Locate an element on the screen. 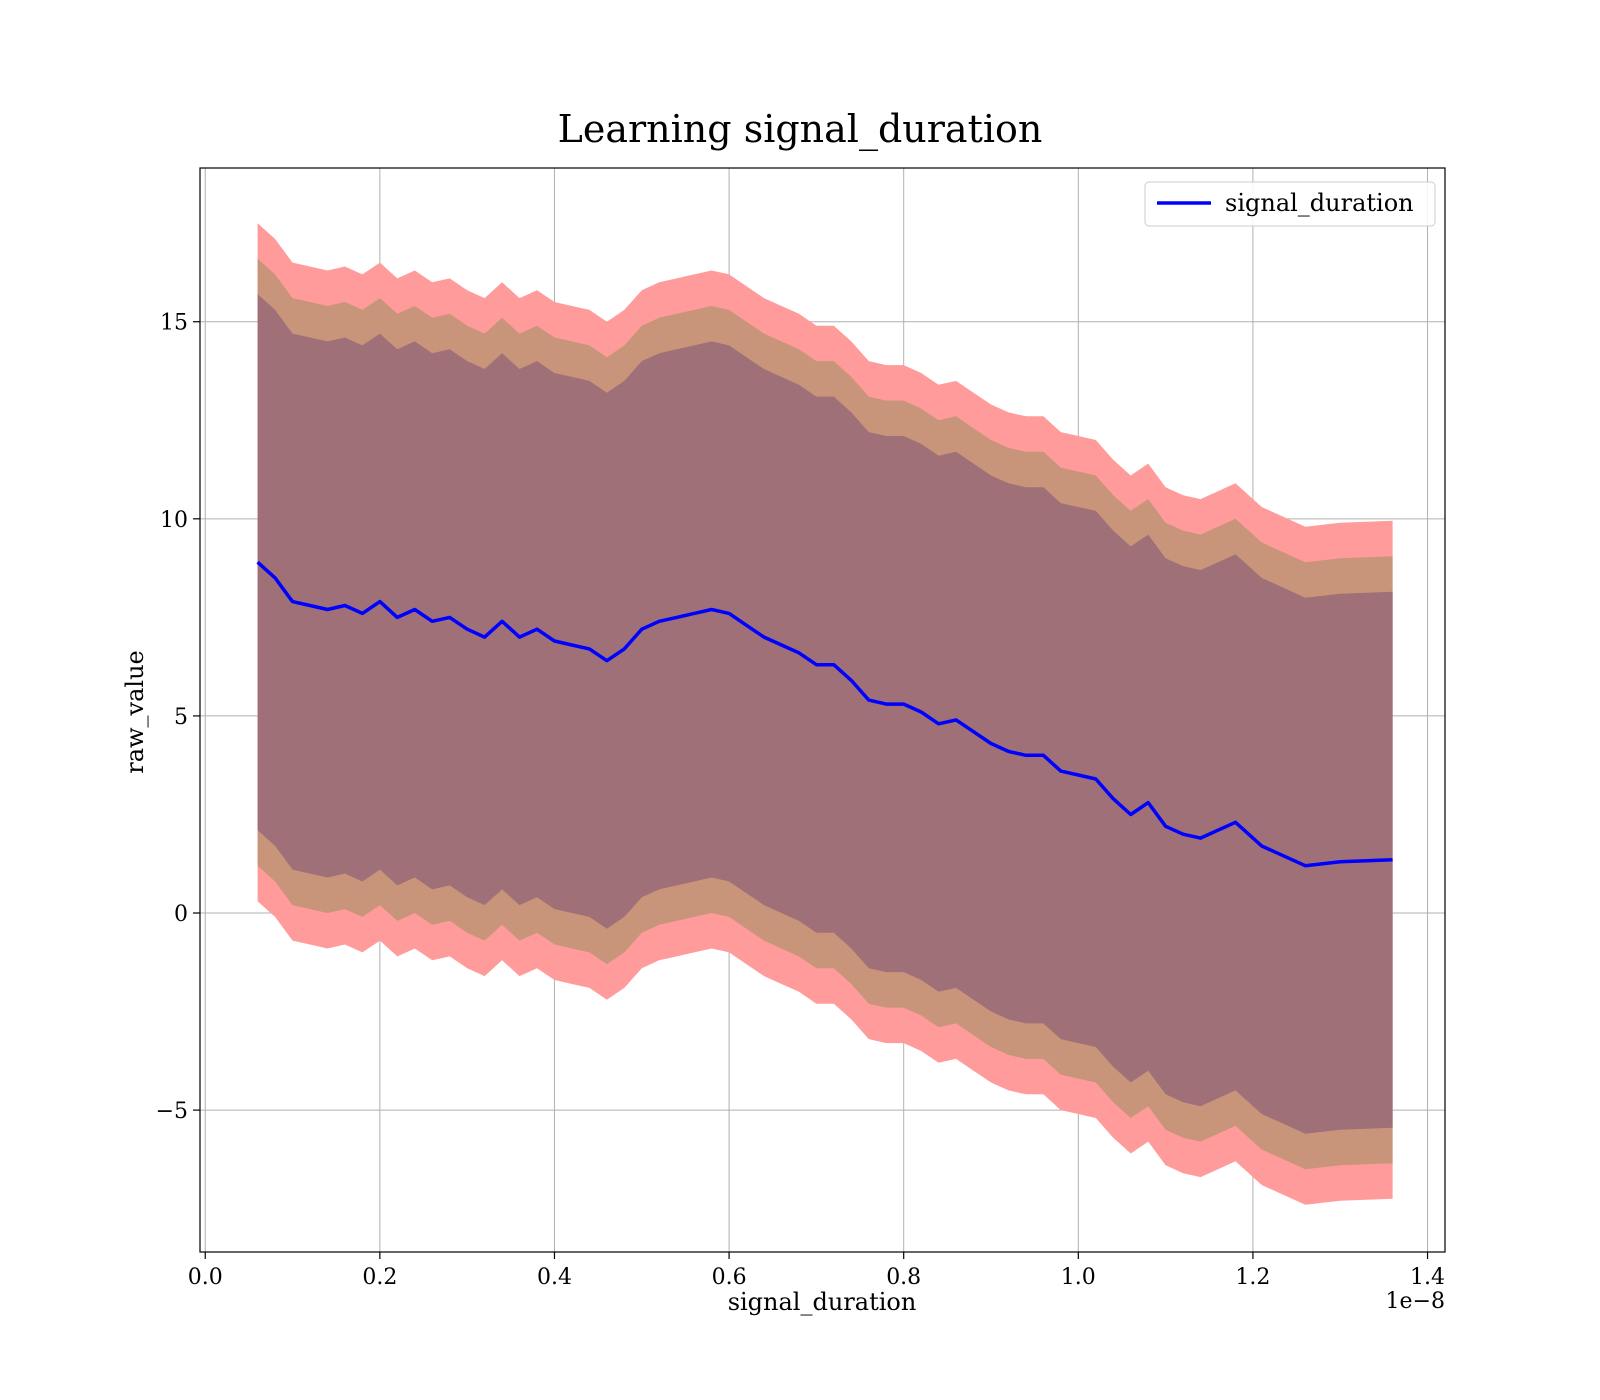  x-tick-label: 0.4 is located at coordinates (554, 1277).